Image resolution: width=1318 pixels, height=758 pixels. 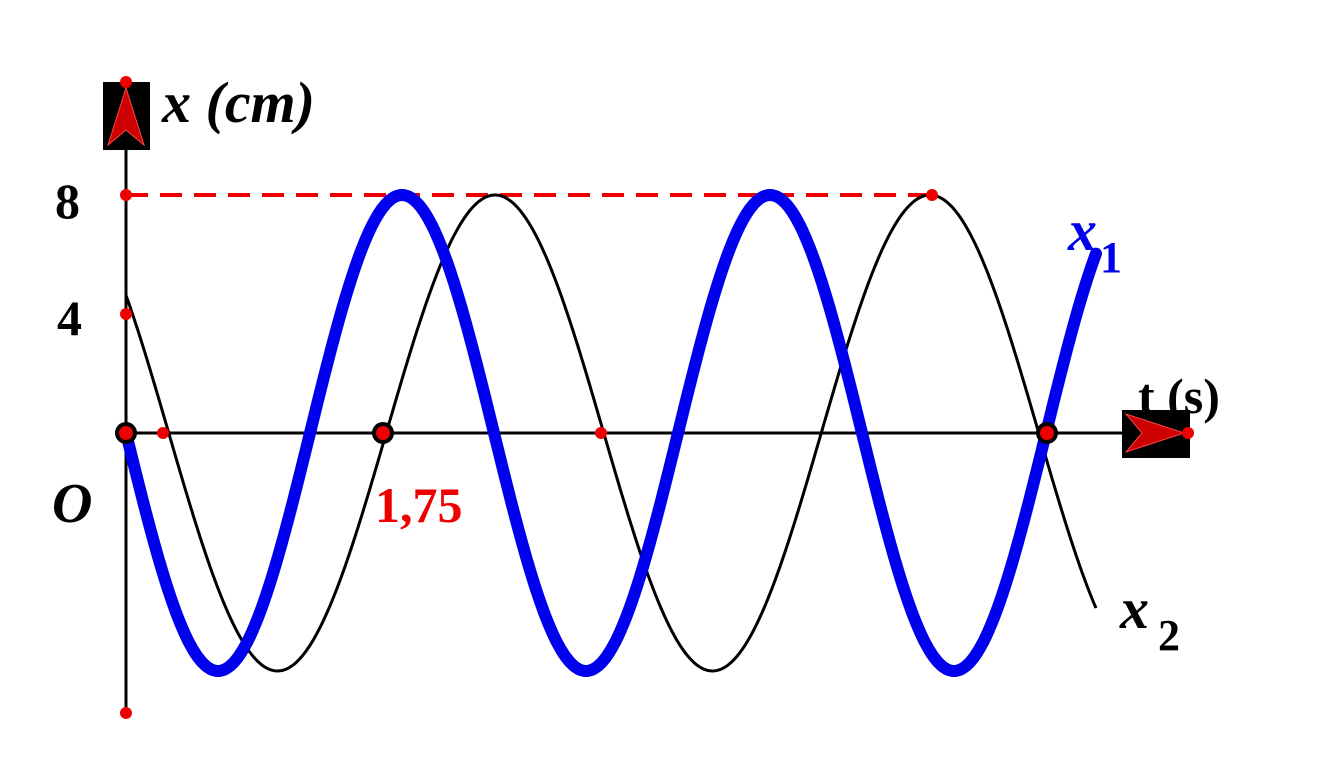 I want to click on curve-label-sub: 1, so click(x=1111, y=257).